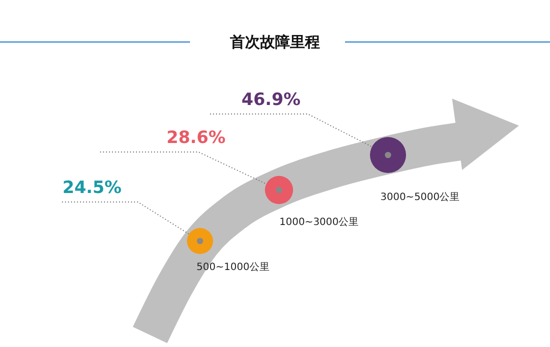 This screenshot has width=550, height=347. Describe the element at coordinates (271, 100) in the screenshot. I see `data-label: 46.9%` at that location.